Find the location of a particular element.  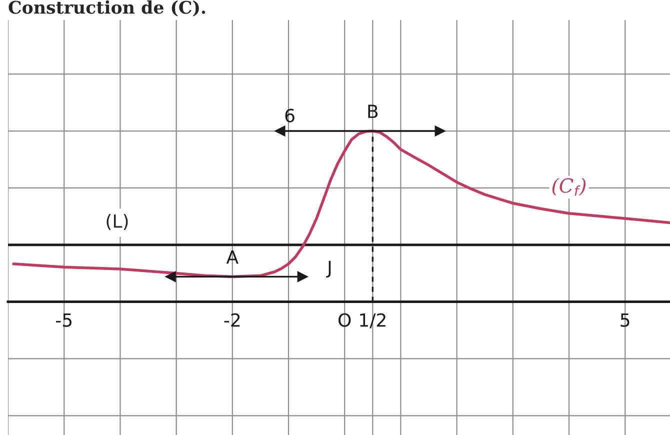

x-tick-label: -2 is located at coordinates (232, 320).